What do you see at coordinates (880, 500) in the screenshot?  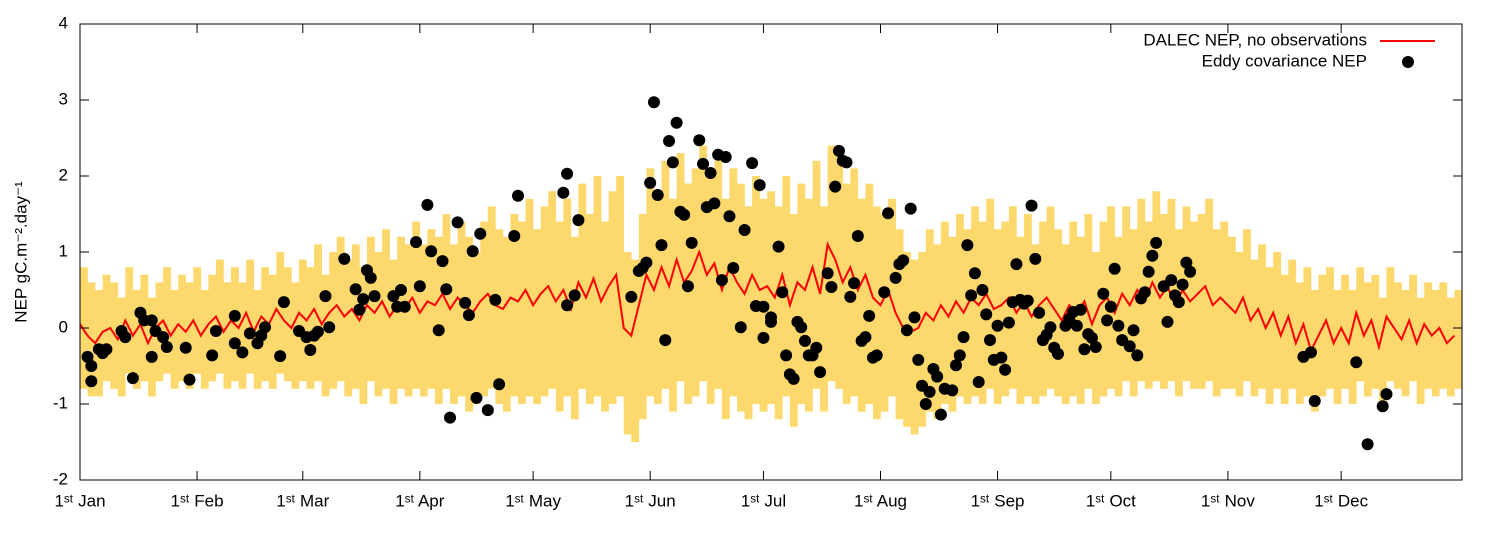 I see `x-tick-label: 1ˢᵗ Aug` at bounding box center [880, 500].